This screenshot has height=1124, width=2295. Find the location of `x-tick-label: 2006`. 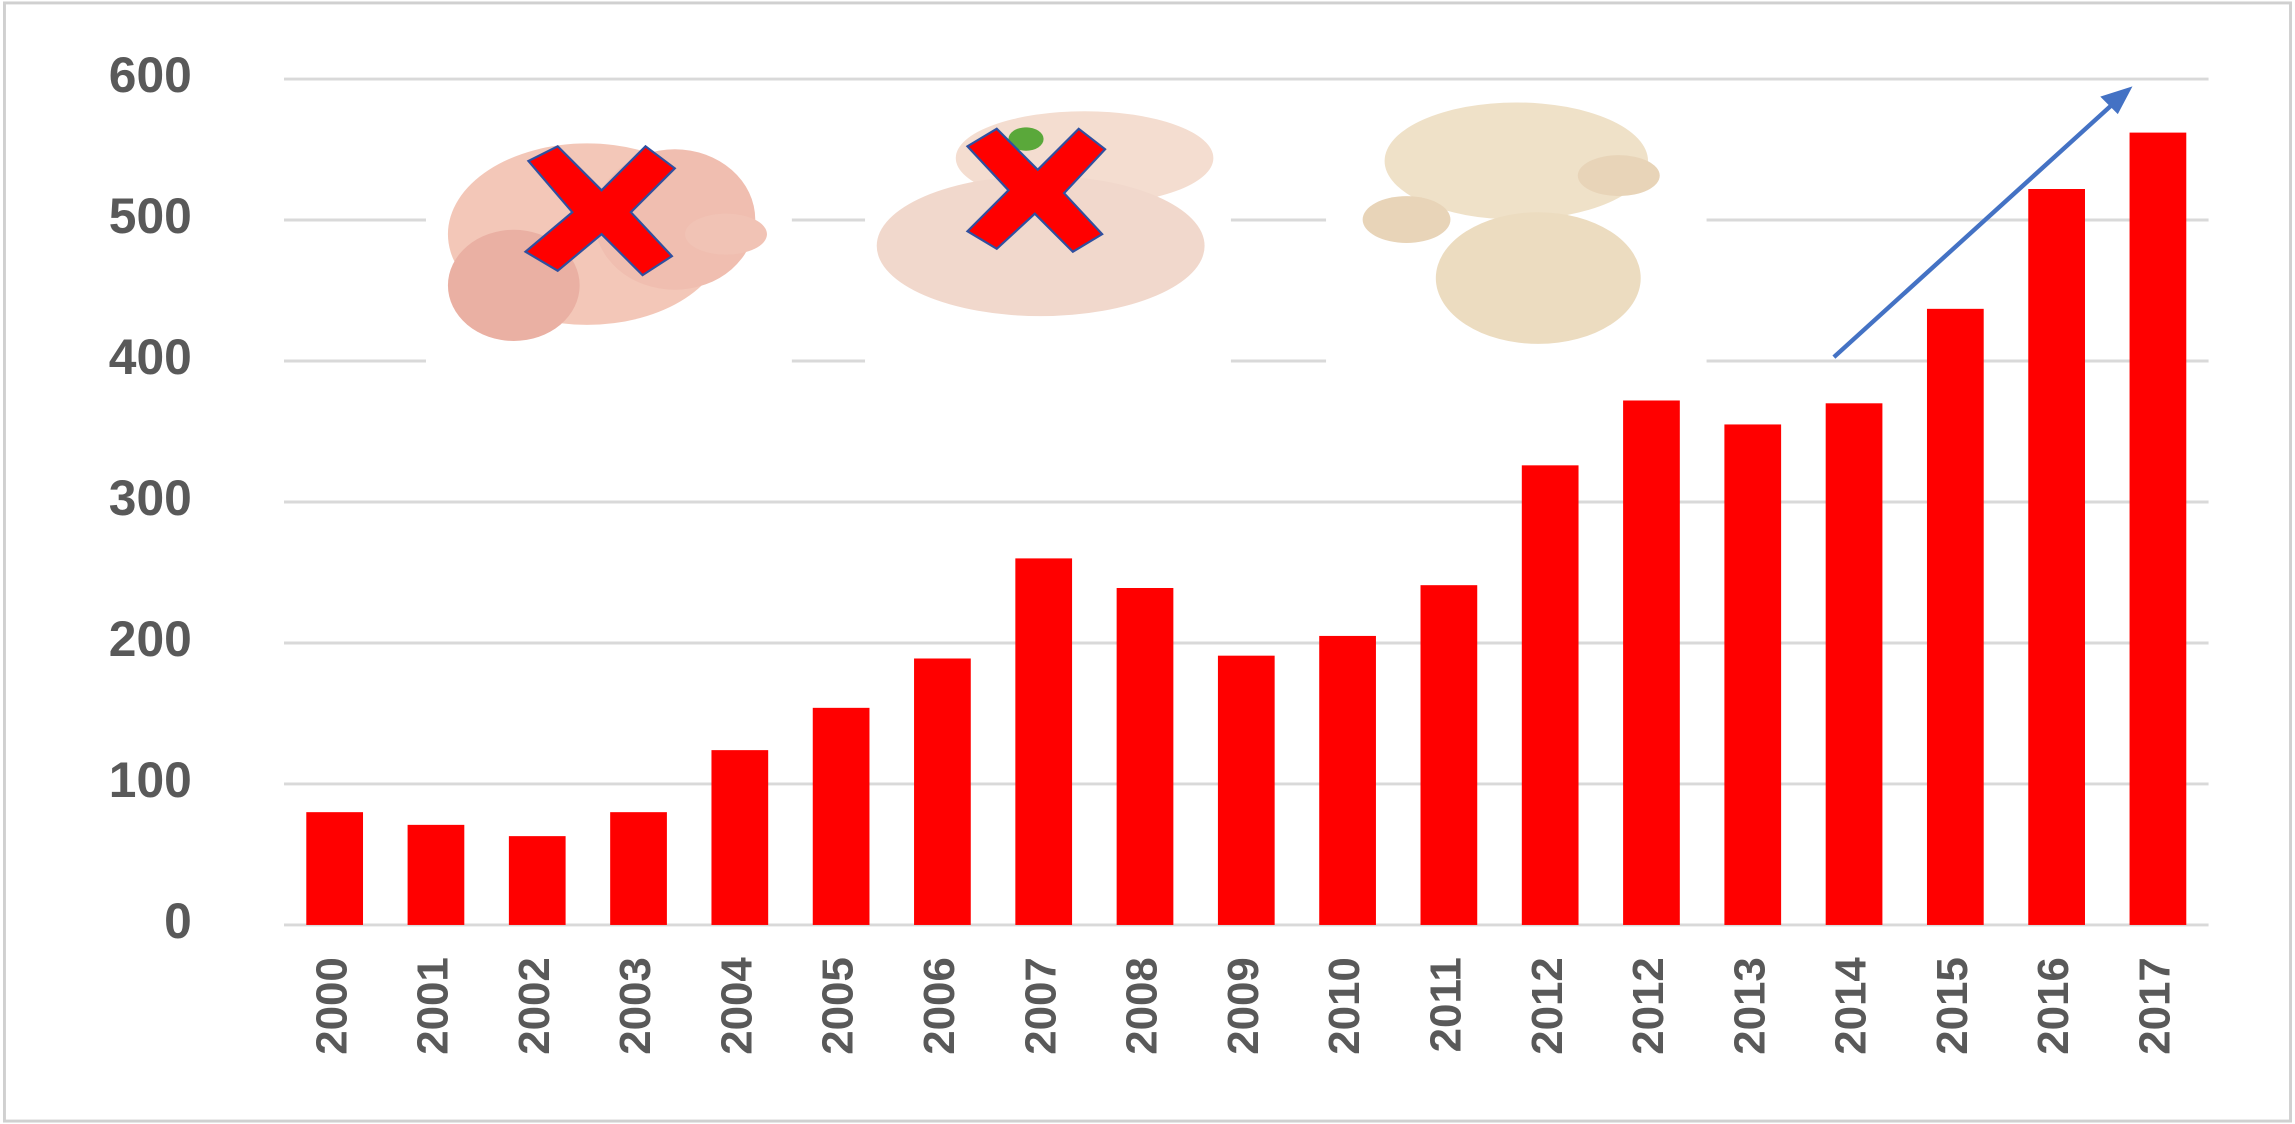

x-tick-label: 2006 is located at coordinates (939, 1006).